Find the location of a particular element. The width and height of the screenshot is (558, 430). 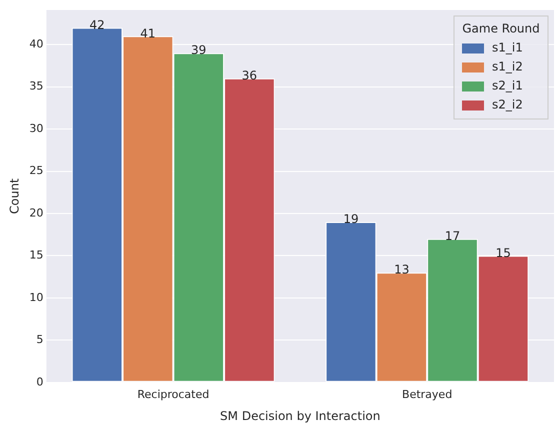

legend-label: s2_i1 is located at coordinates (507, 85).